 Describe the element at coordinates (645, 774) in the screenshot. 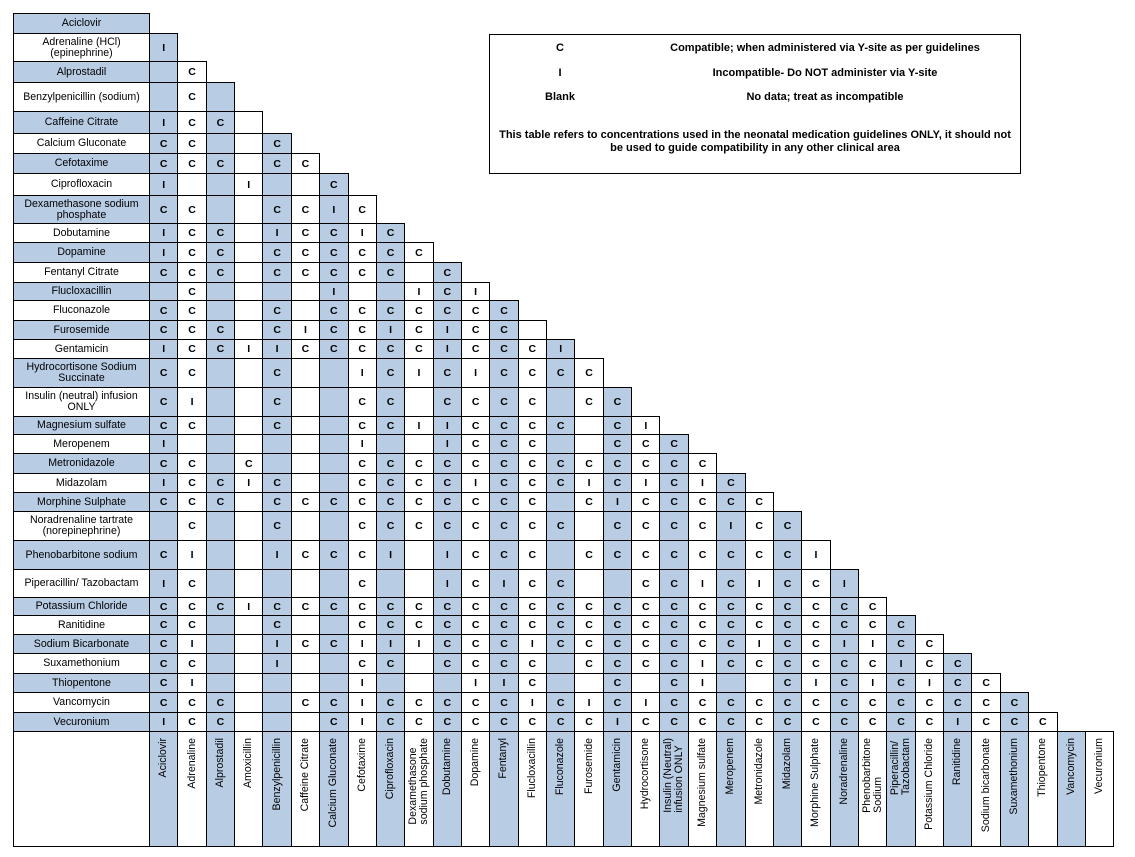

I see `column-label-text: Hydrocortisone` at that location.